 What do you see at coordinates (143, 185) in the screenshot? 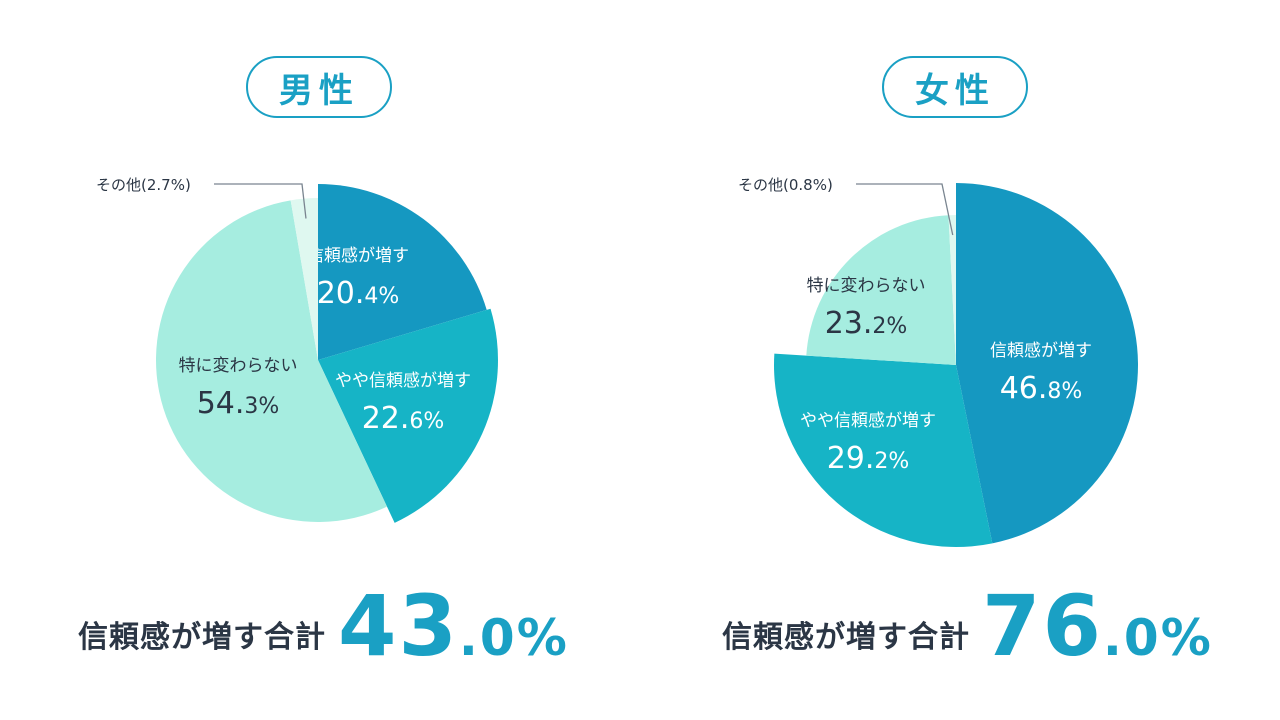
I see `other-callout-label: その他(2.7%)` at bounding box center [143, 185].